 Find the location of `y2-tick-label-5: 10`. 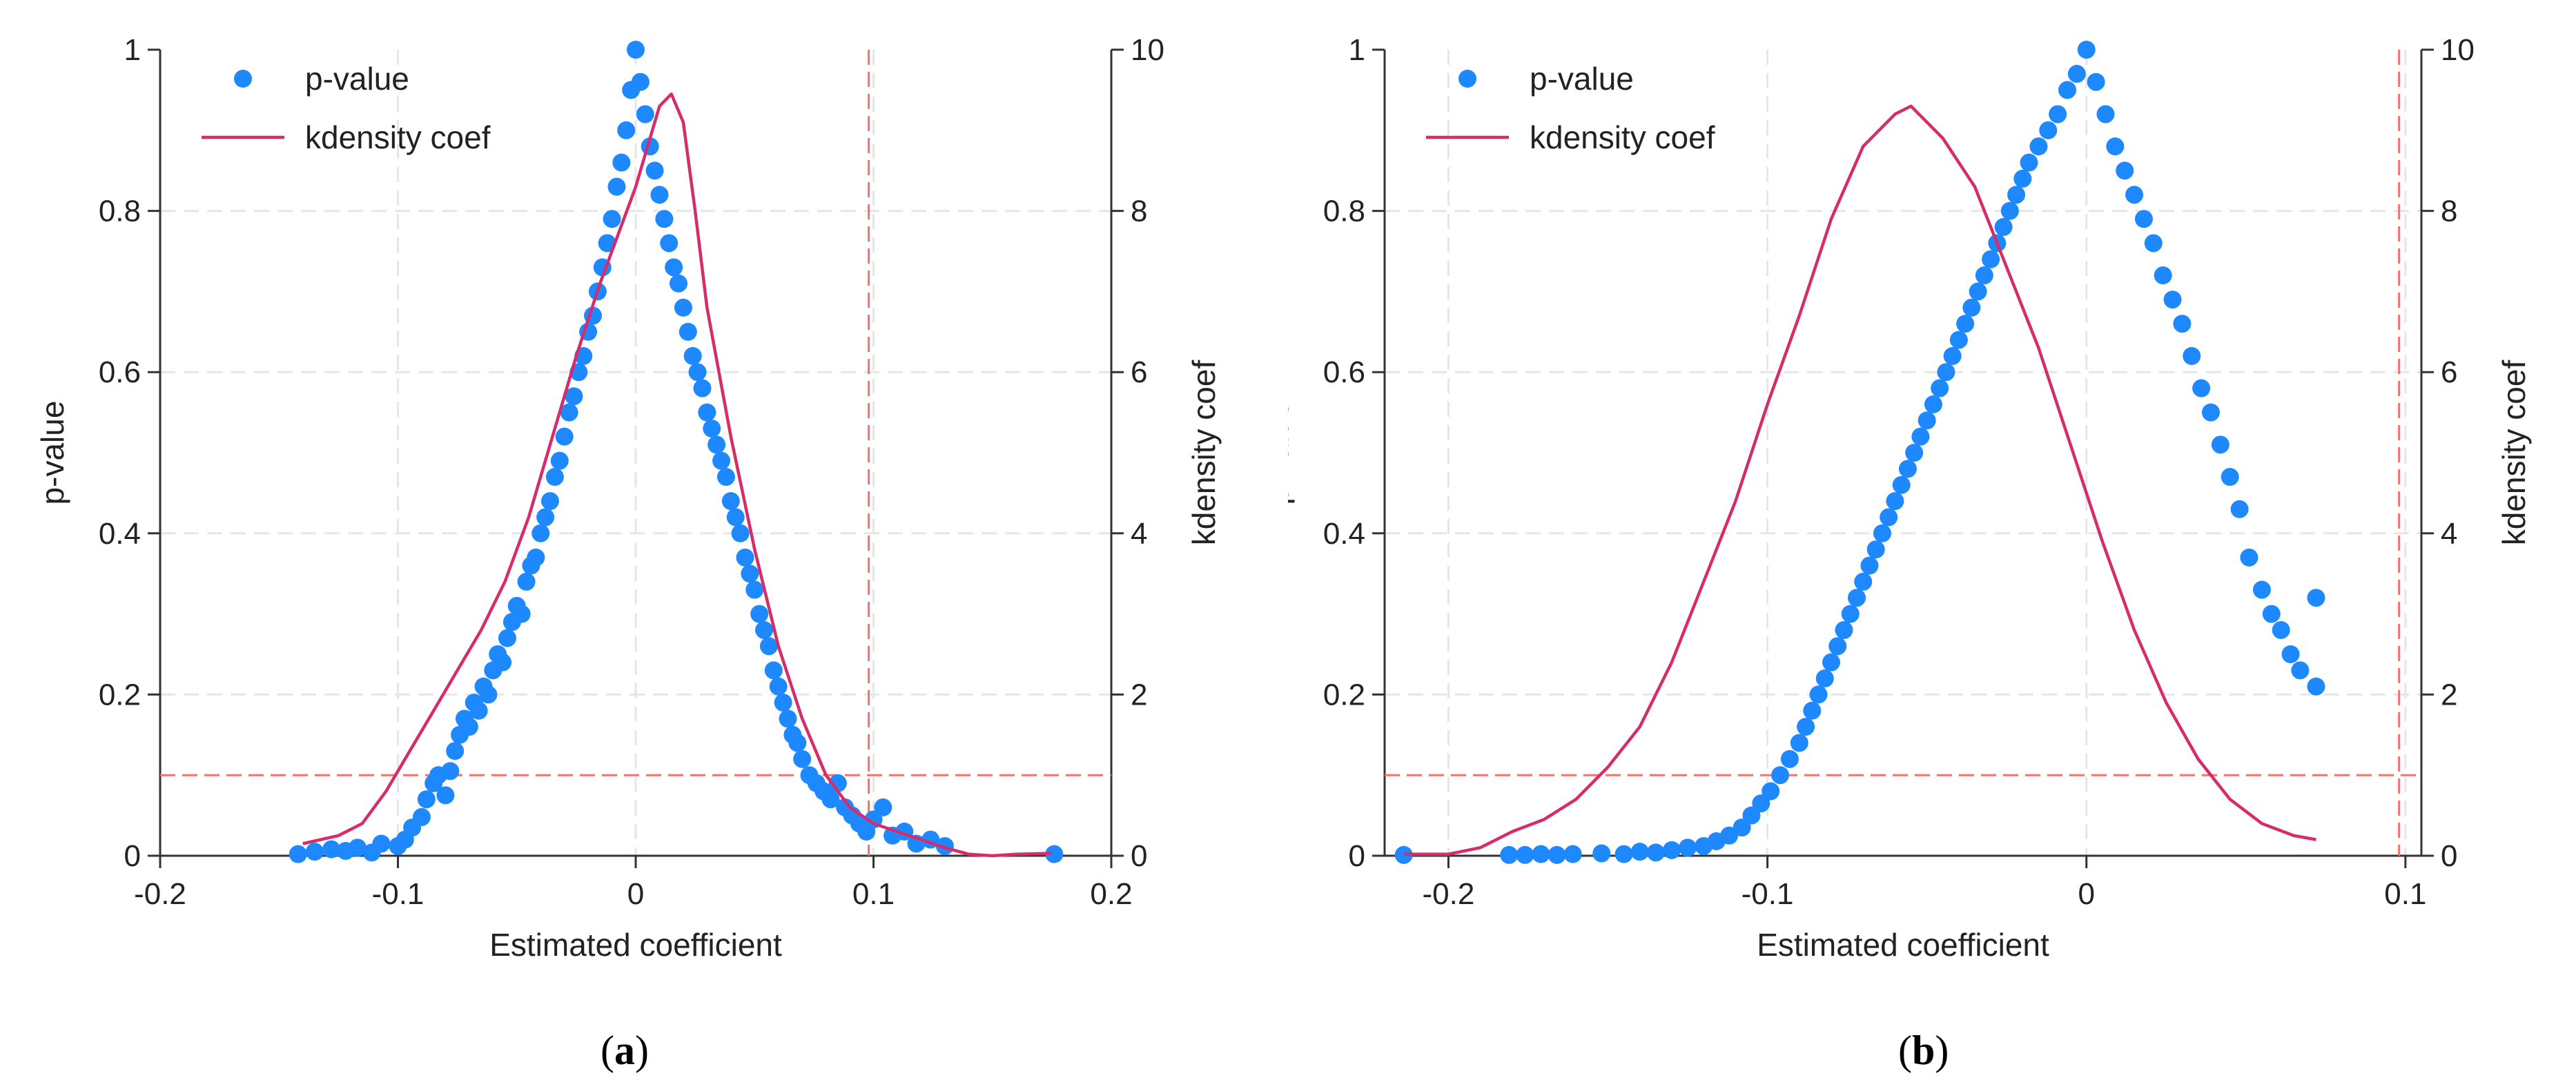

y2-tick-label-5: 10 is located at coordinates (2458, 50).